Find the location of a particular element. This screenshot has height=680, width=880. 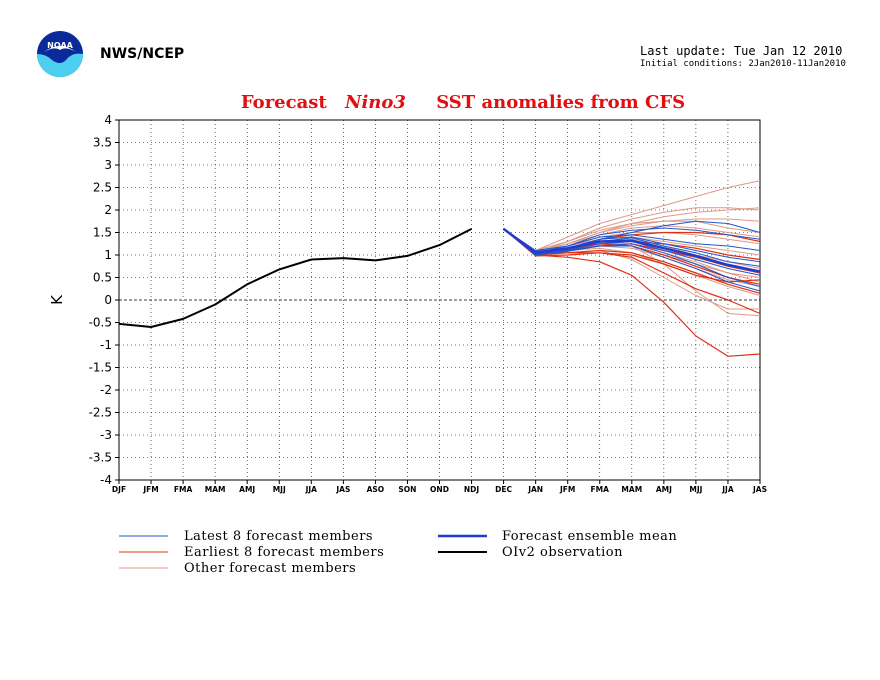

chart-title-part-2: Nino3 is located at coordinates (375, 102).